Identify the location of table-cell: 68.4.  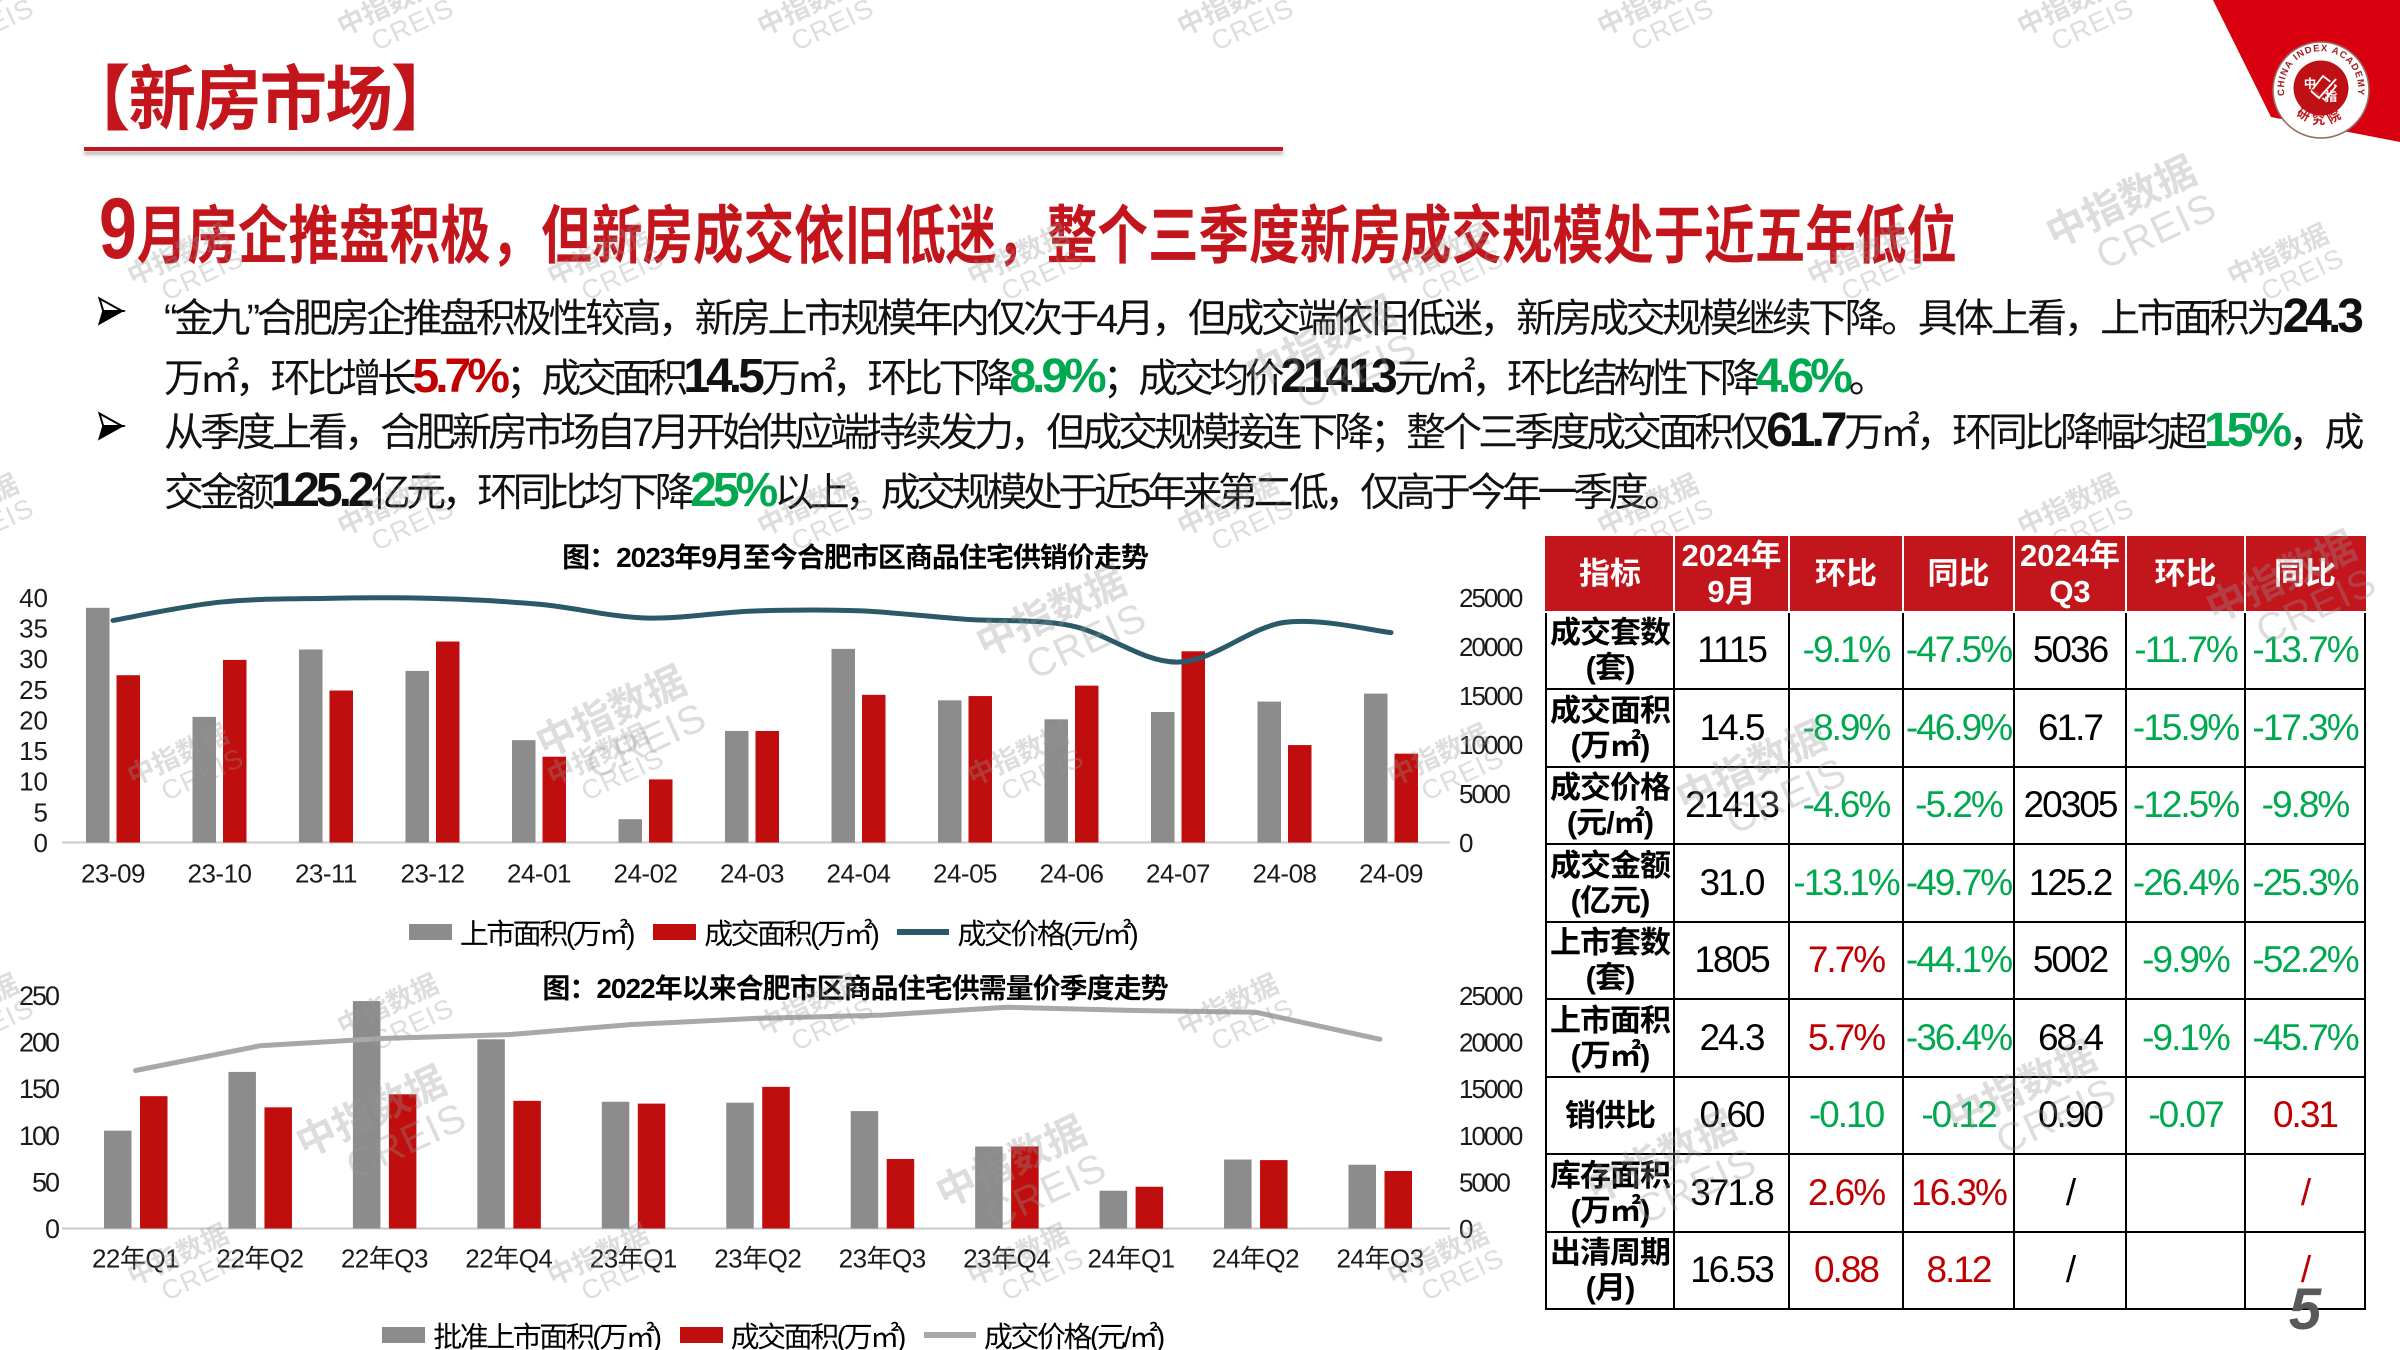
(2070, 1038).